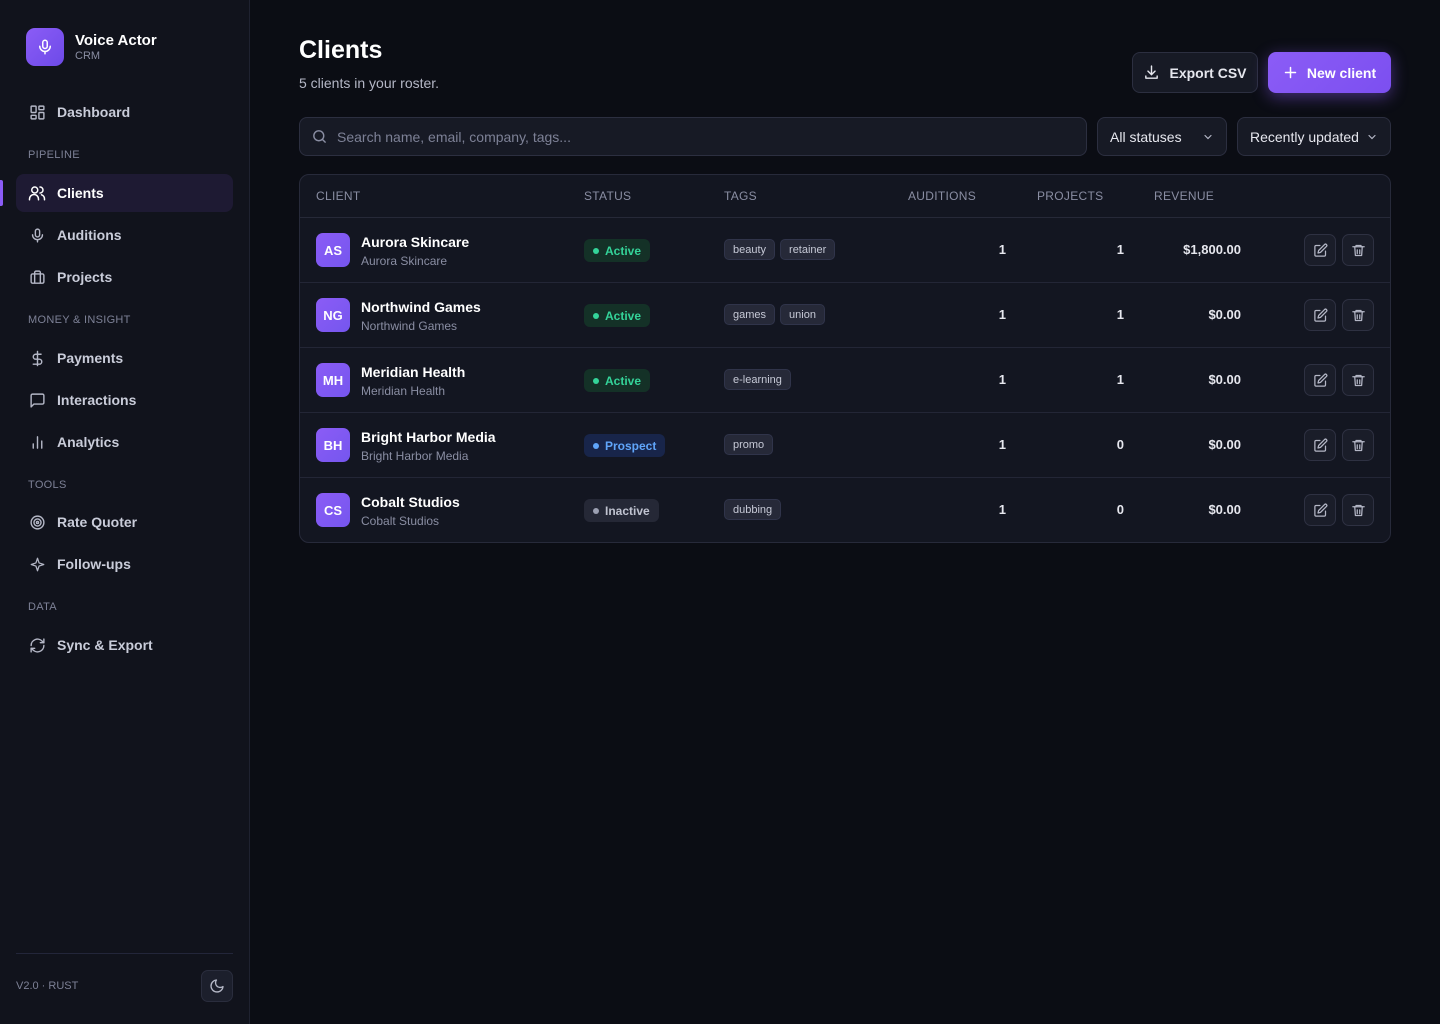  I want to click on sidebar-item-sync-export: Sync & Export, so click(124, 645).